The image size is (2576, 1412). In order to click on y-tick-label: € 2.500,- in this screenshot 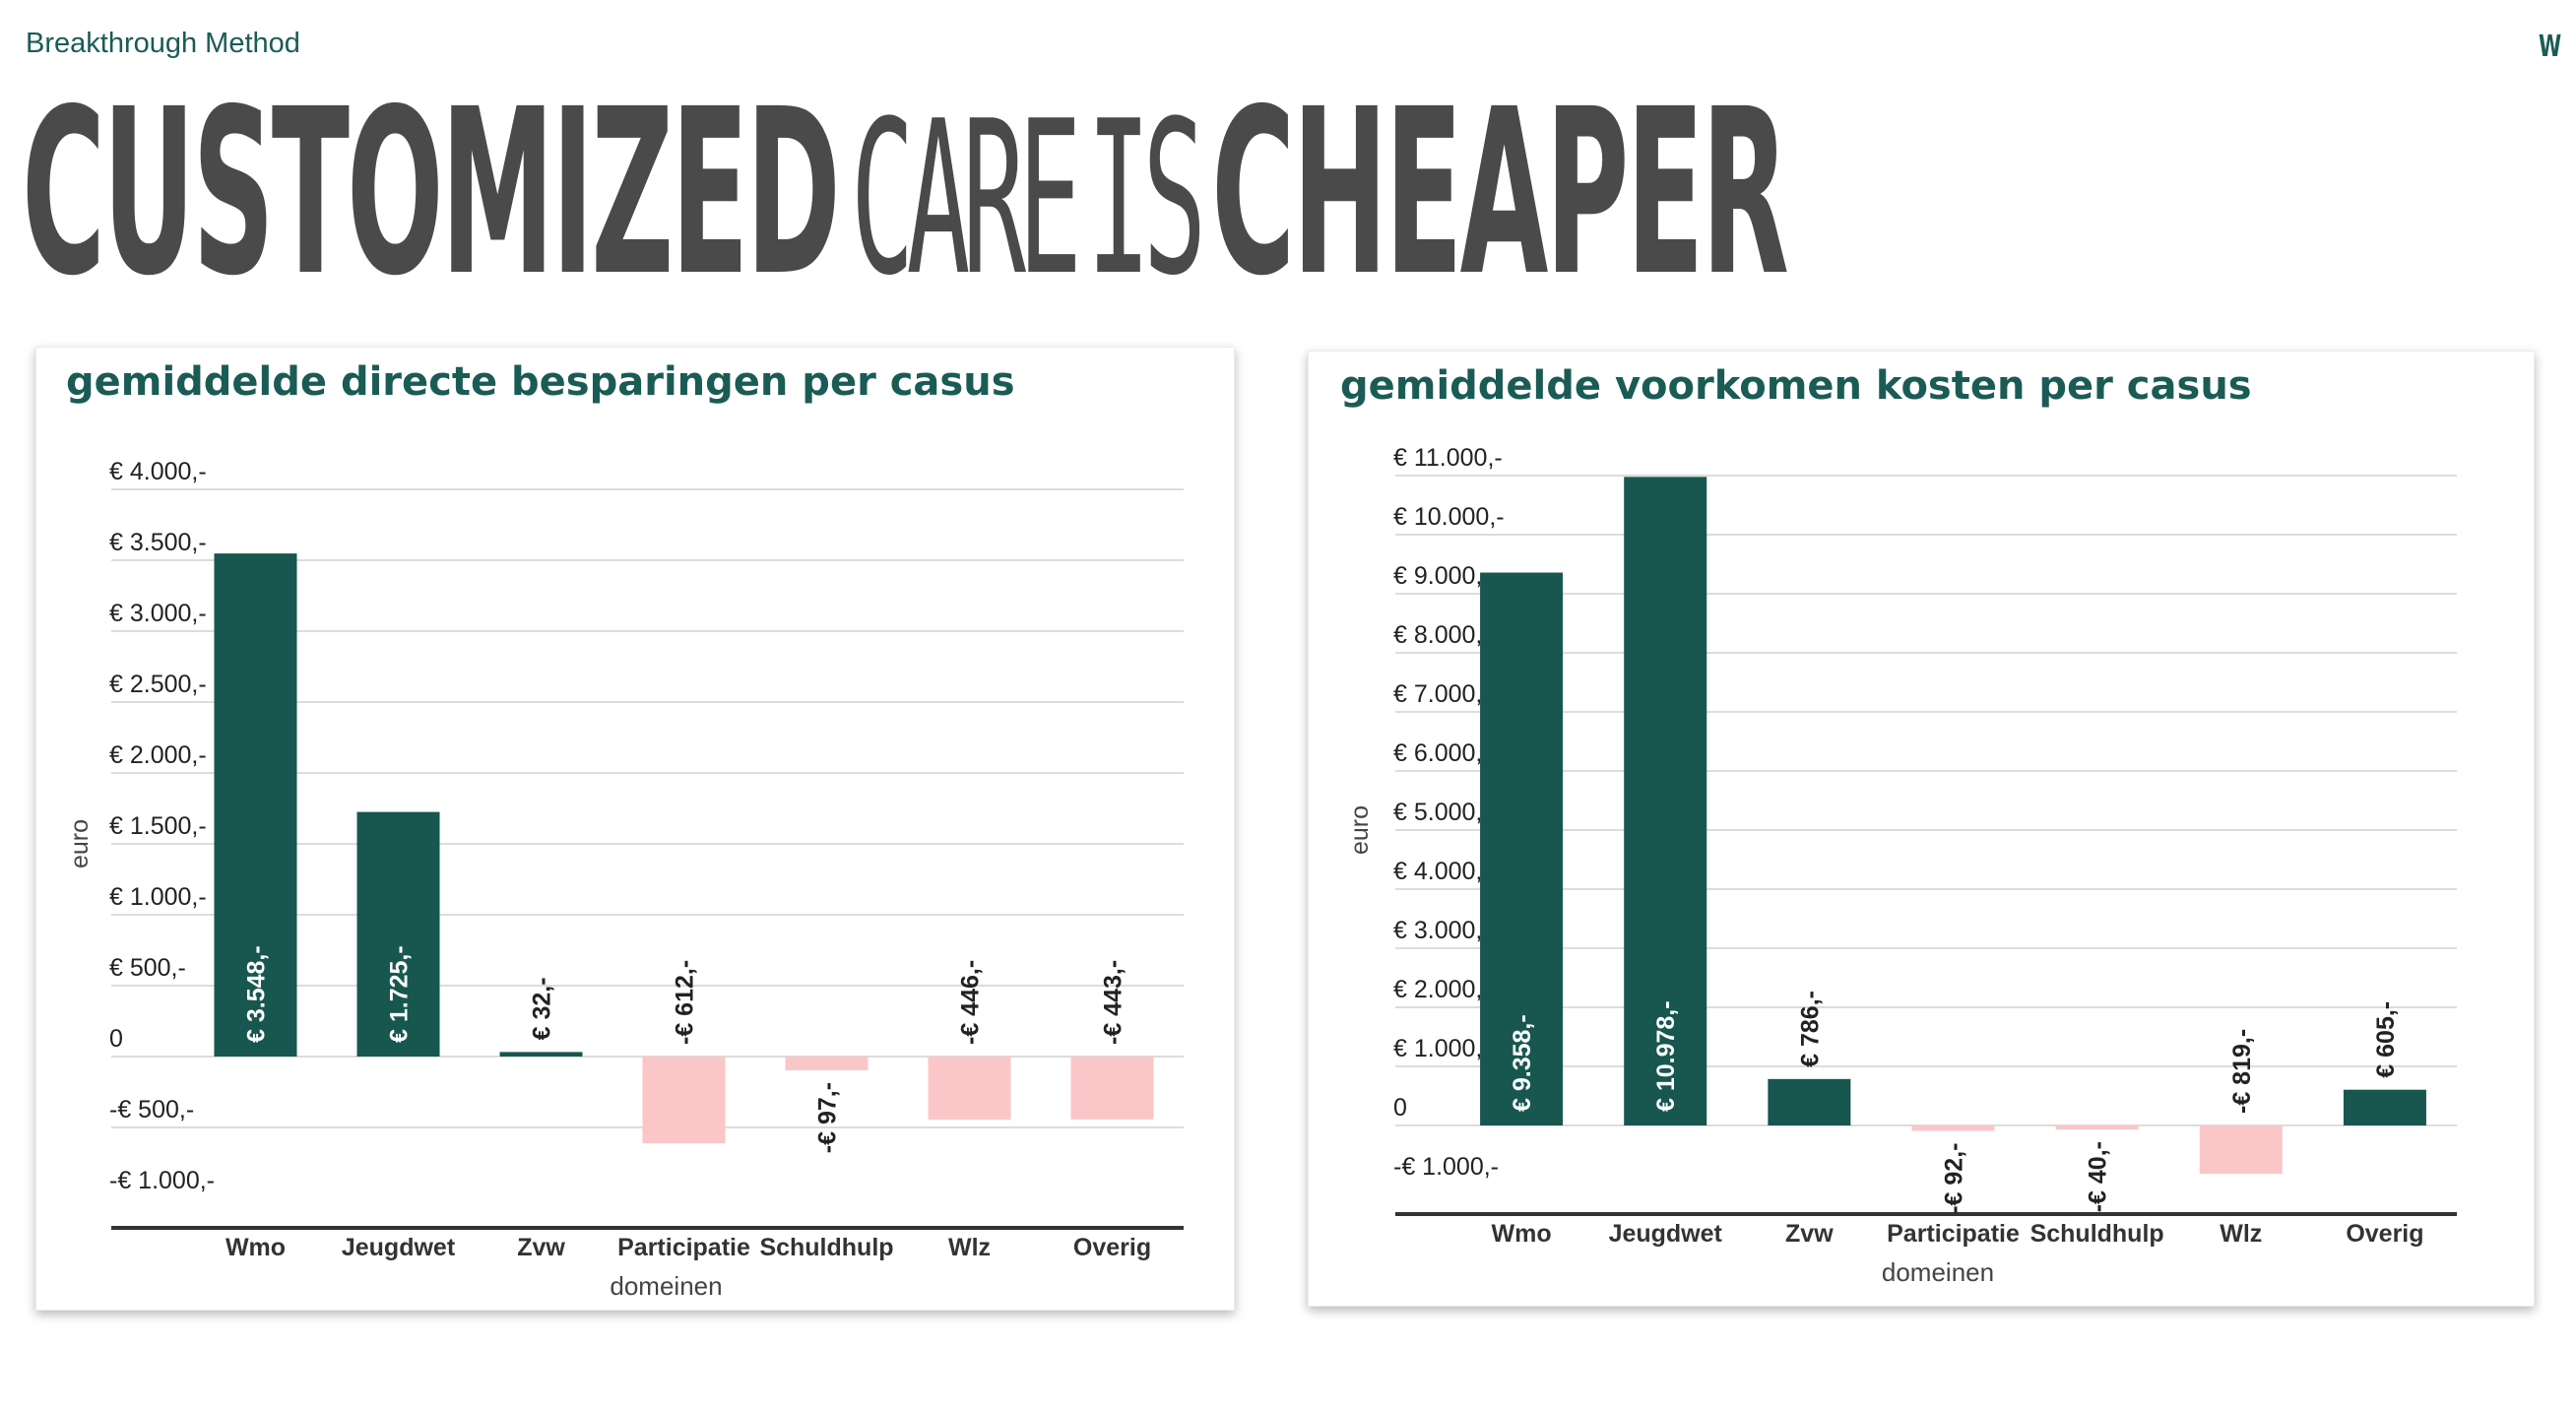, I will do `click(158, 684)`.